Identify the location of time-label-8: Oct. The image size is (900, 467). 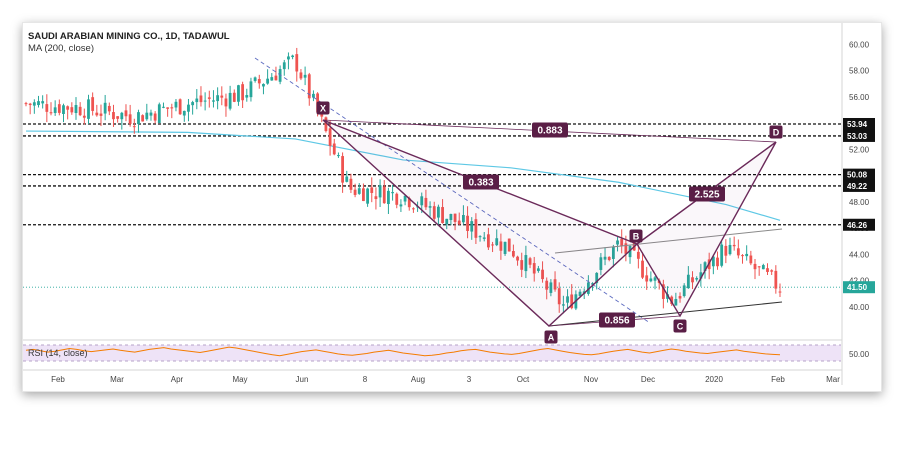
(523, 379).